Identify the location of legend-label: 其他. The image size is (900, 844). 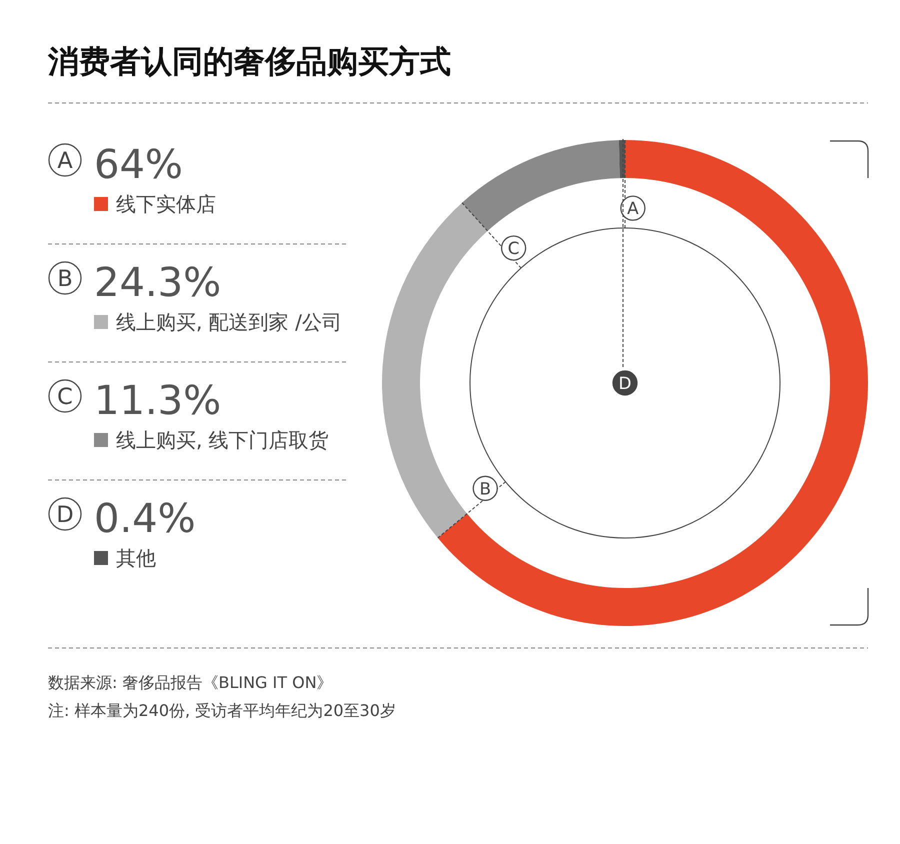
(136, 558).